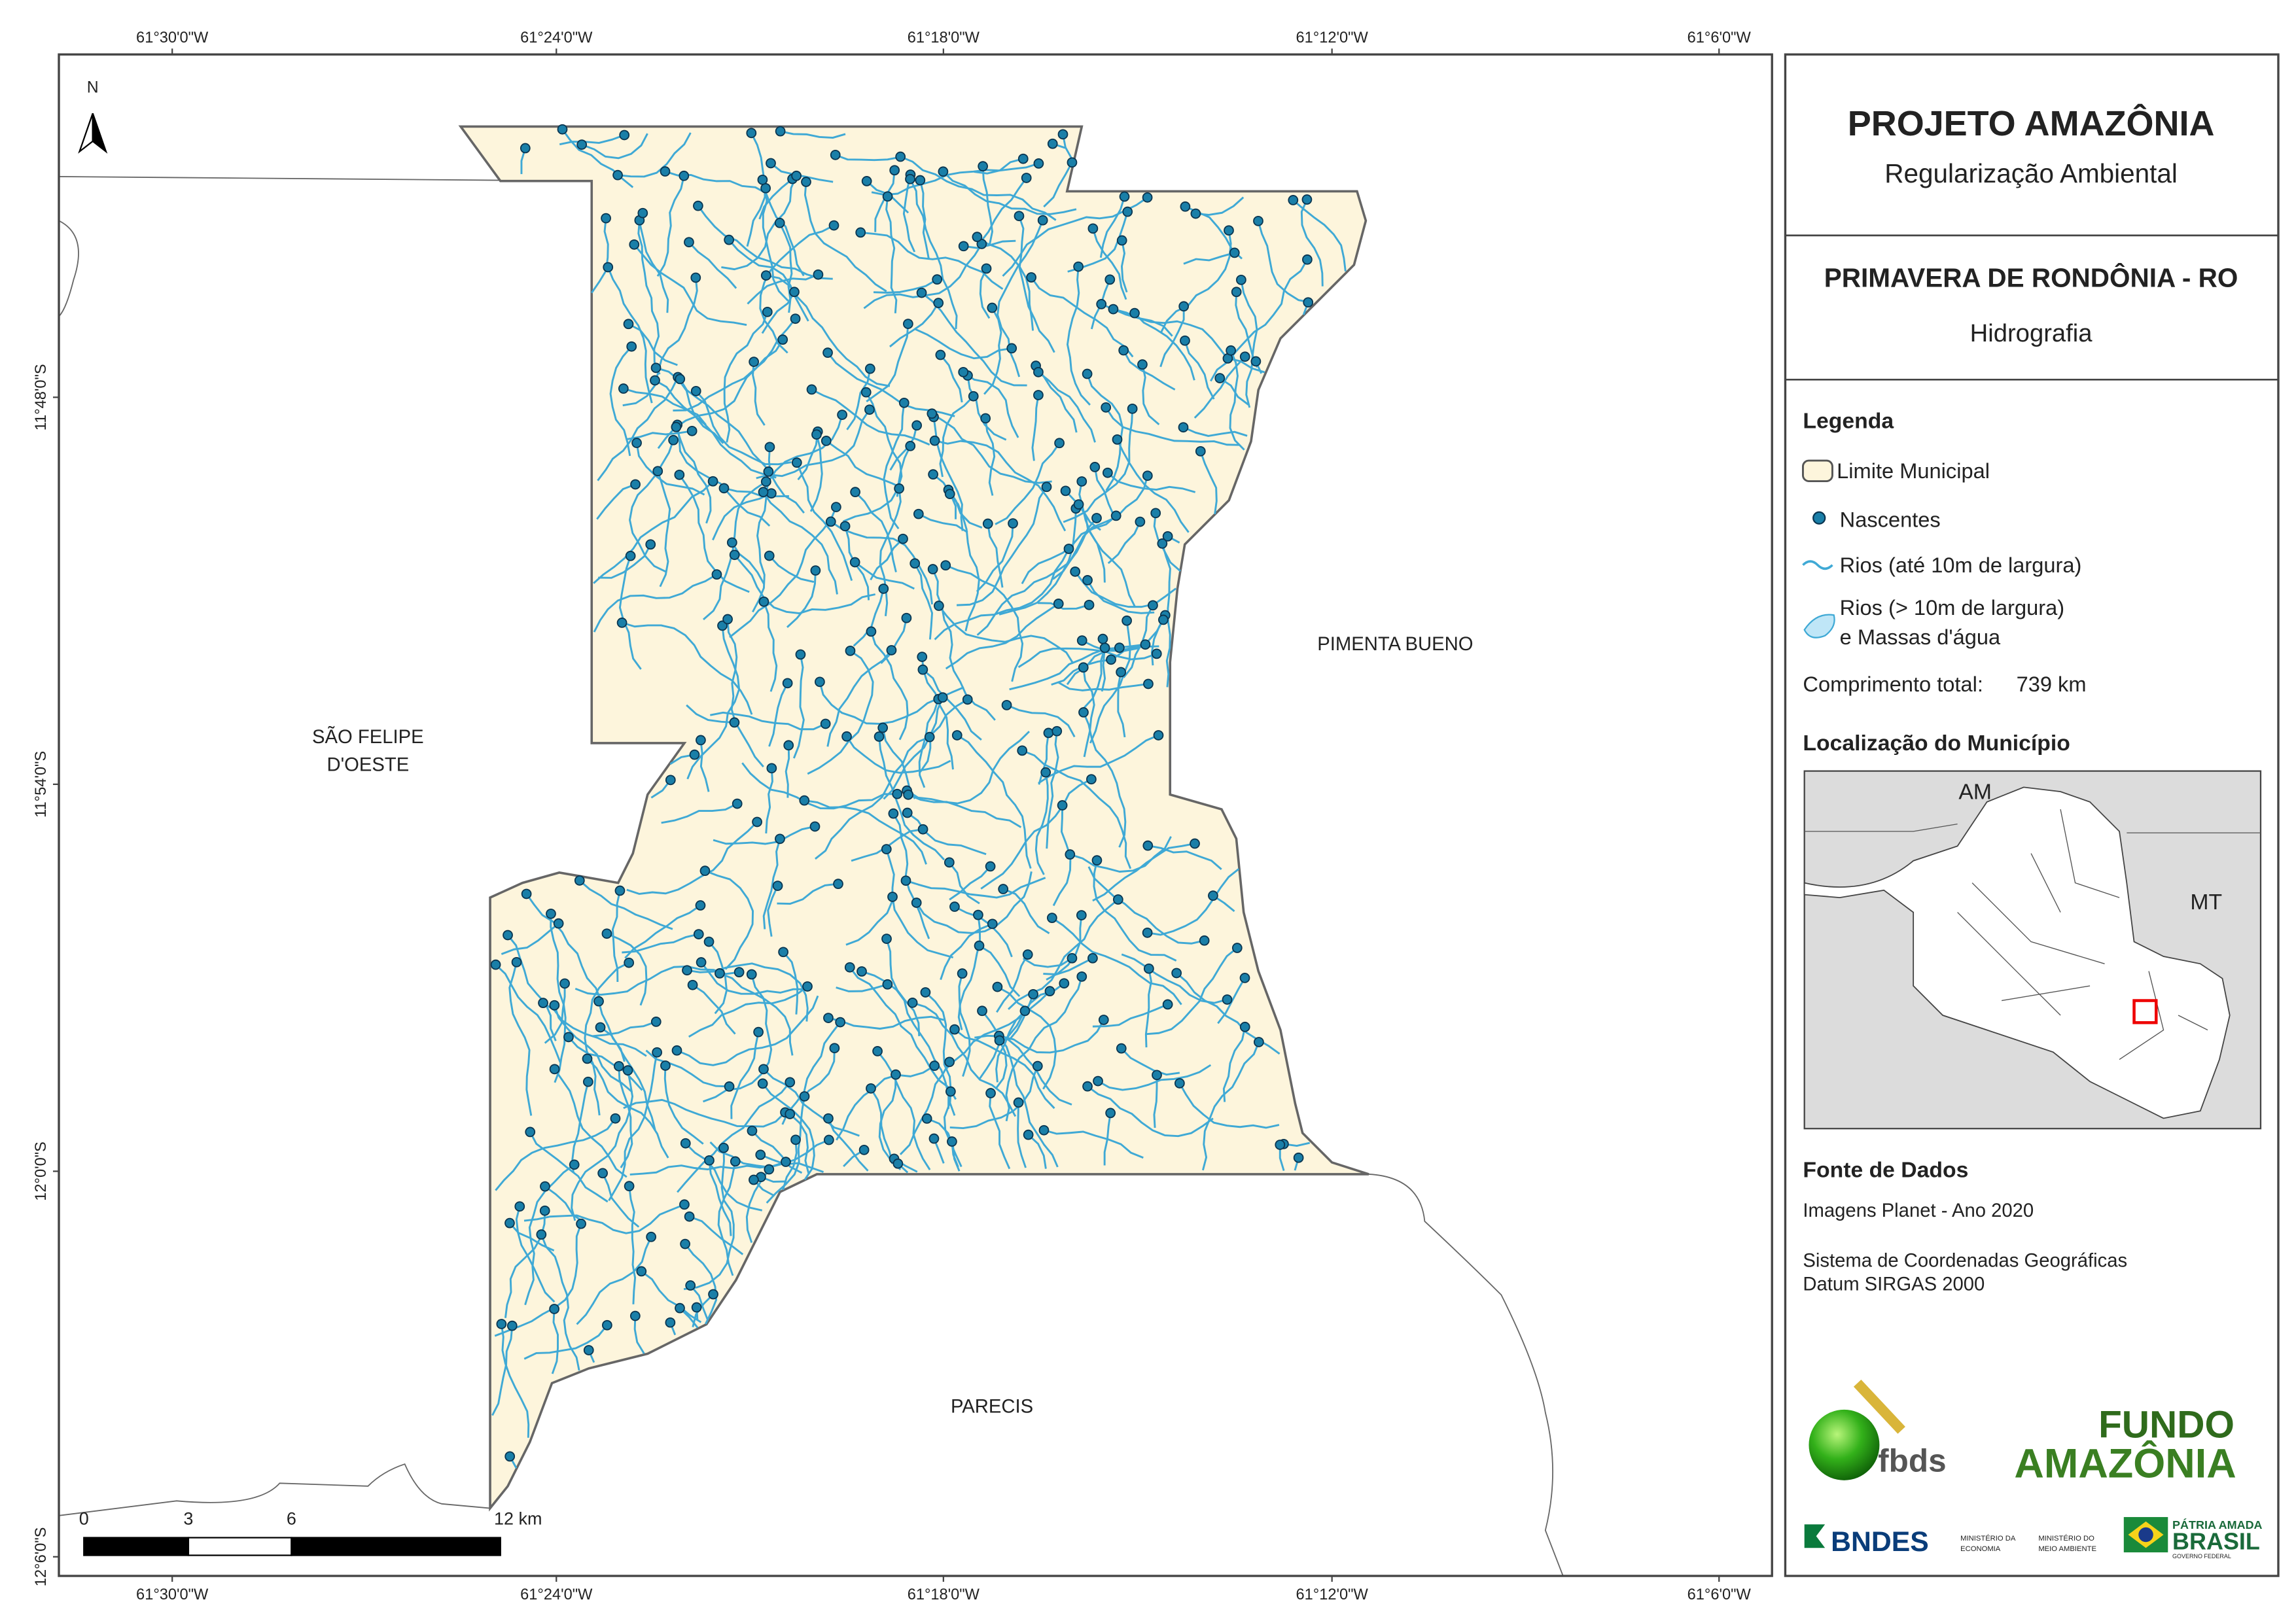 This screenshot has height=1623, width=2296. What do you see at coordinates (41, 1172) in the screenshot?
I see `latitude-label: 12°0'0"S` at bounding box center [41, 1172].